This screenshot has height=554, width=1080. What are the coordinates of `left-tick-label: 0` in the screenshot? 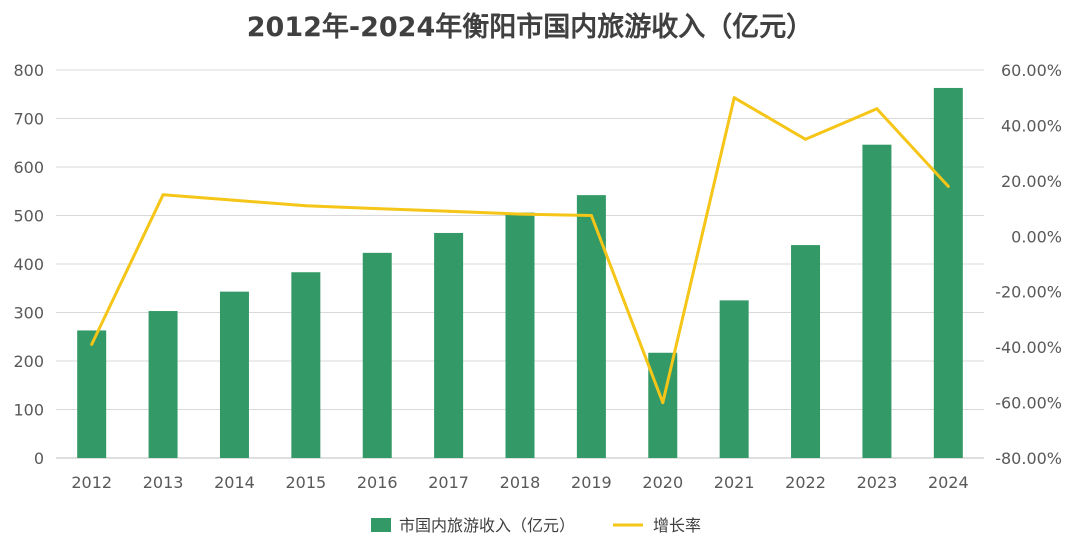 It's located at (39, 458).